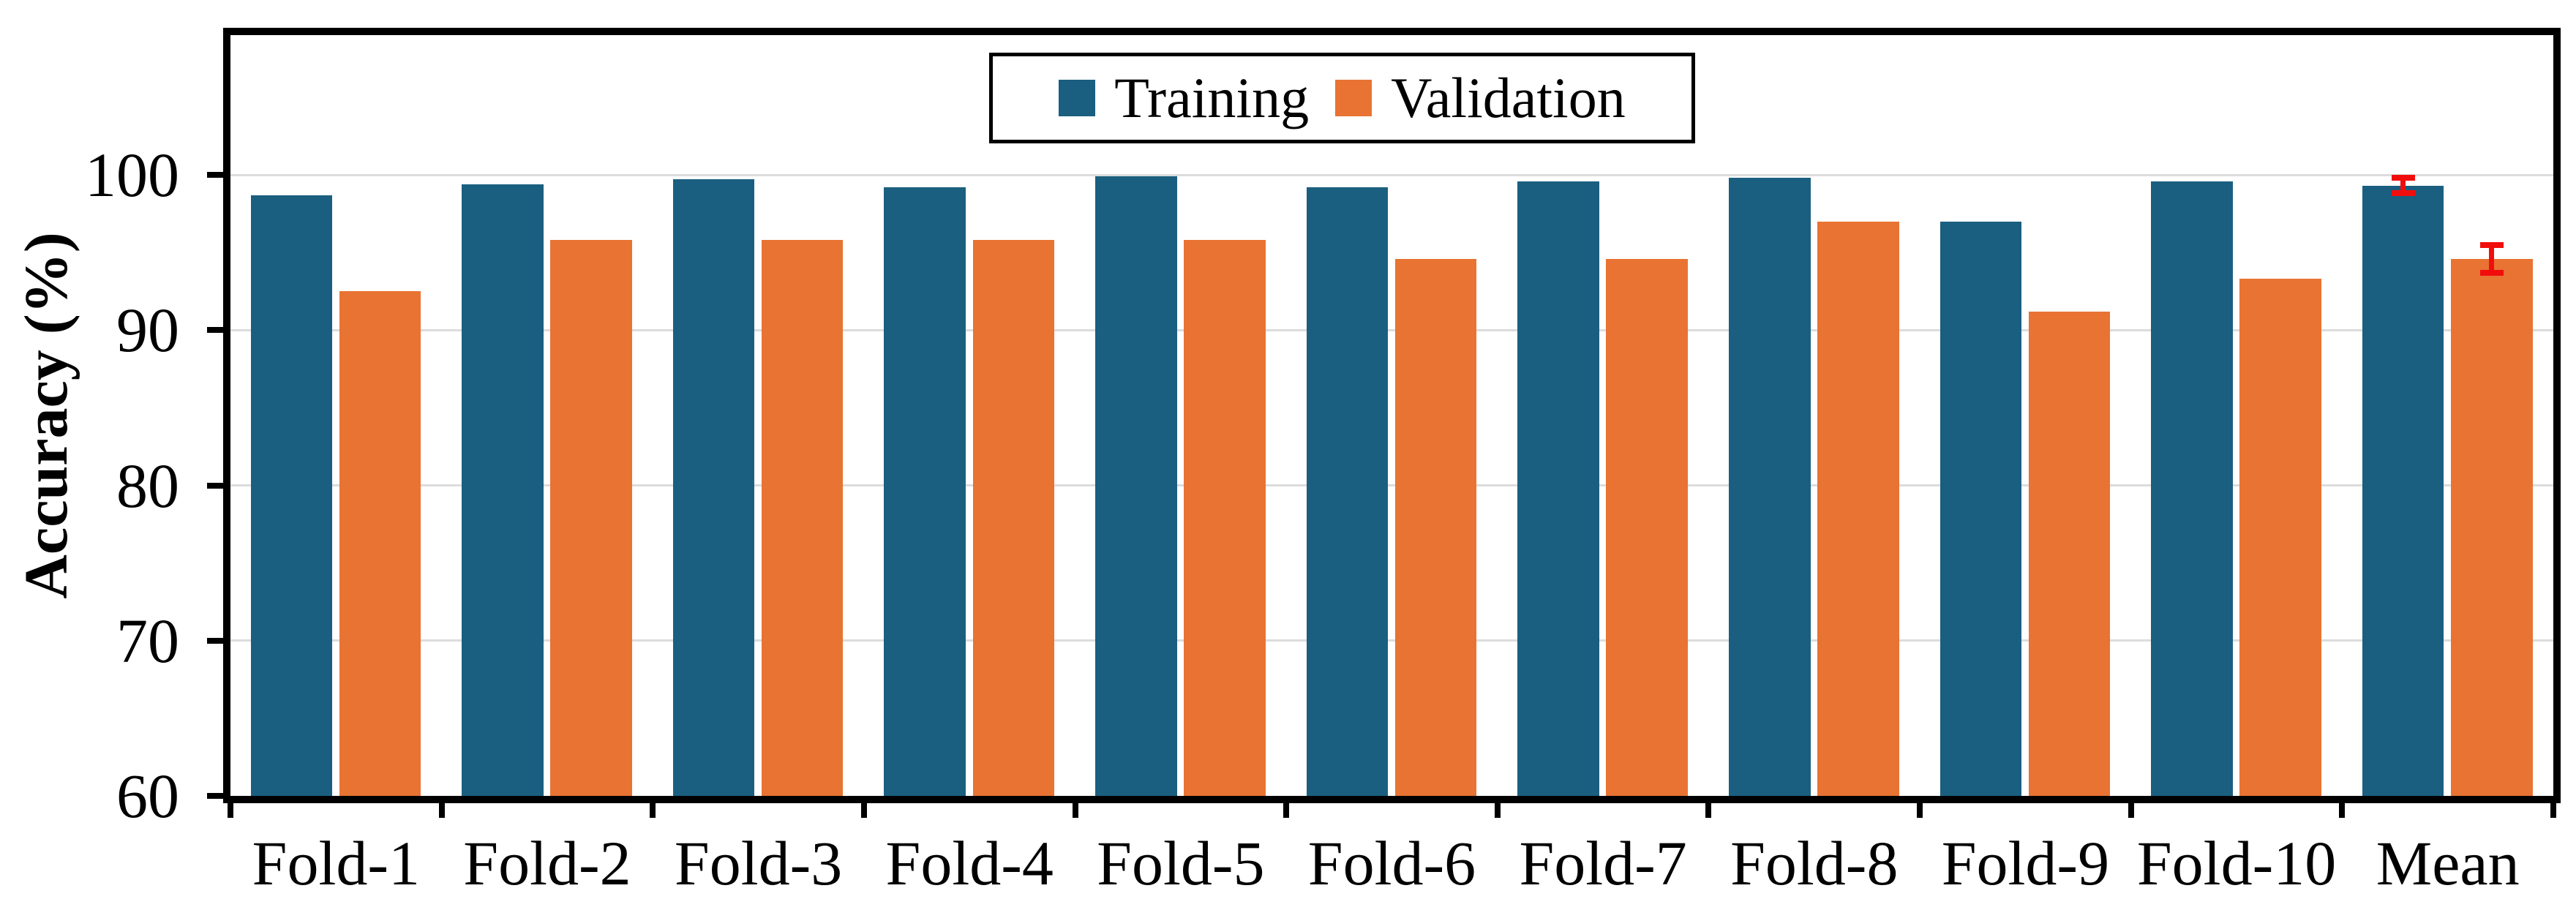 Image resolution: width=2576 pixels, height=910 pixels. What do you see at coordinates (547, 863) in the screenshot?
I see `x-label-fold-2: Fold-2` at bounding box center [547, 863].